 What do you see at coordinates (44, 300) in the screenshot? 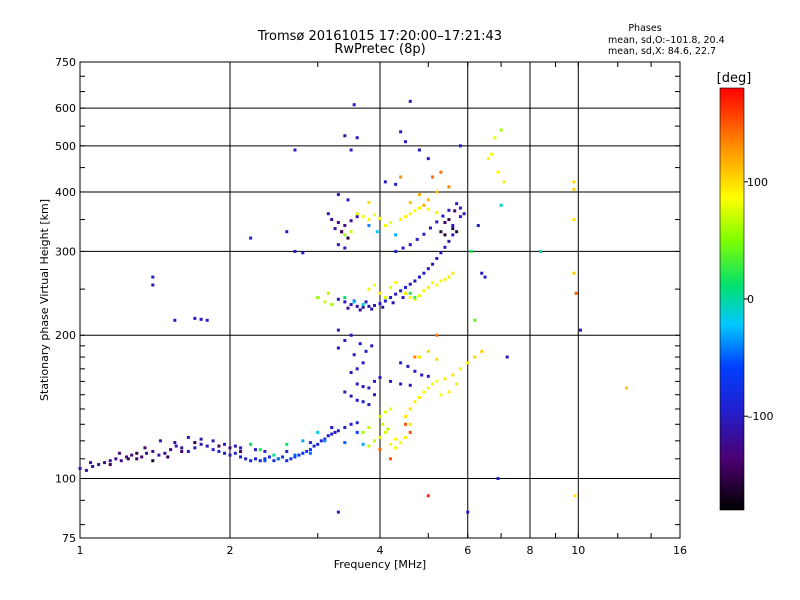
I see `y-axis-label: Stationary phase Virtual Height [km]` at bounding box center [44, 300].